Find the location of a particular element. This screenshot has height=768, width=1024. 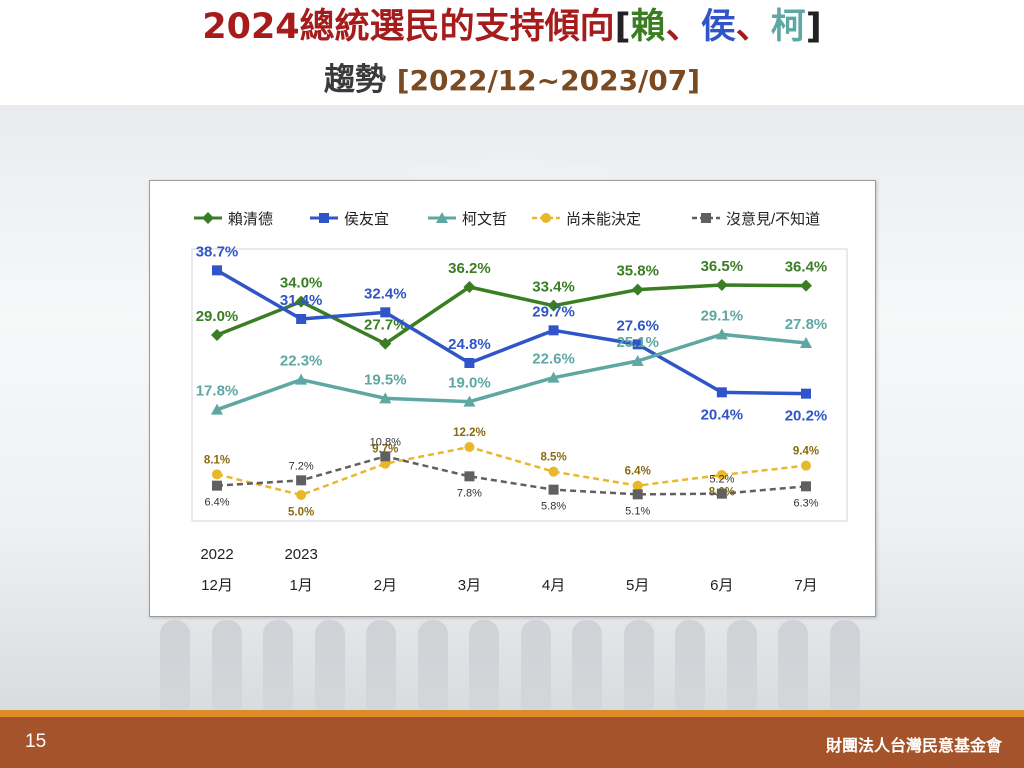

data-label: 5.8% is located at coordinates (553, 507).